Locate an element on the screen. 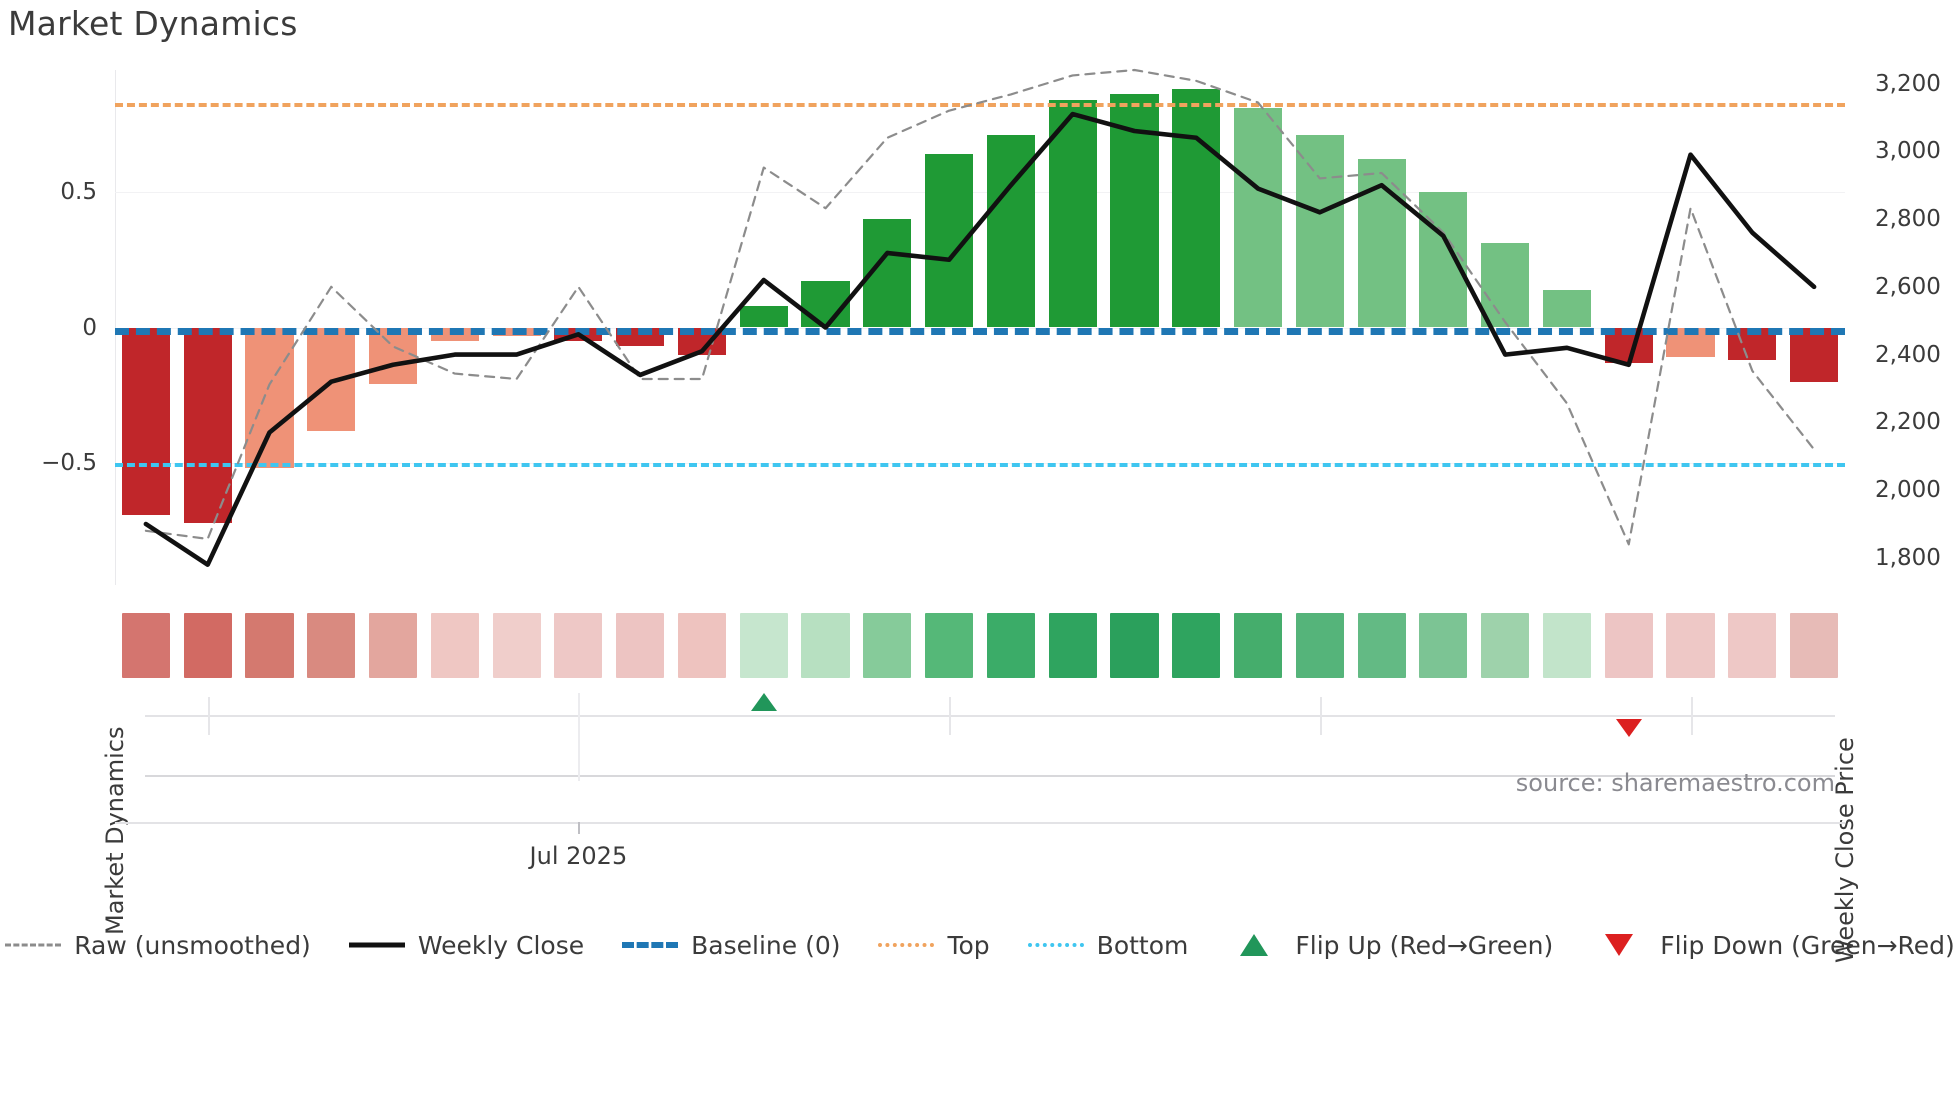 The width and height of the screenshot is (1960, 1102). heat-cell-W14 is located at coordinates (949, 645).